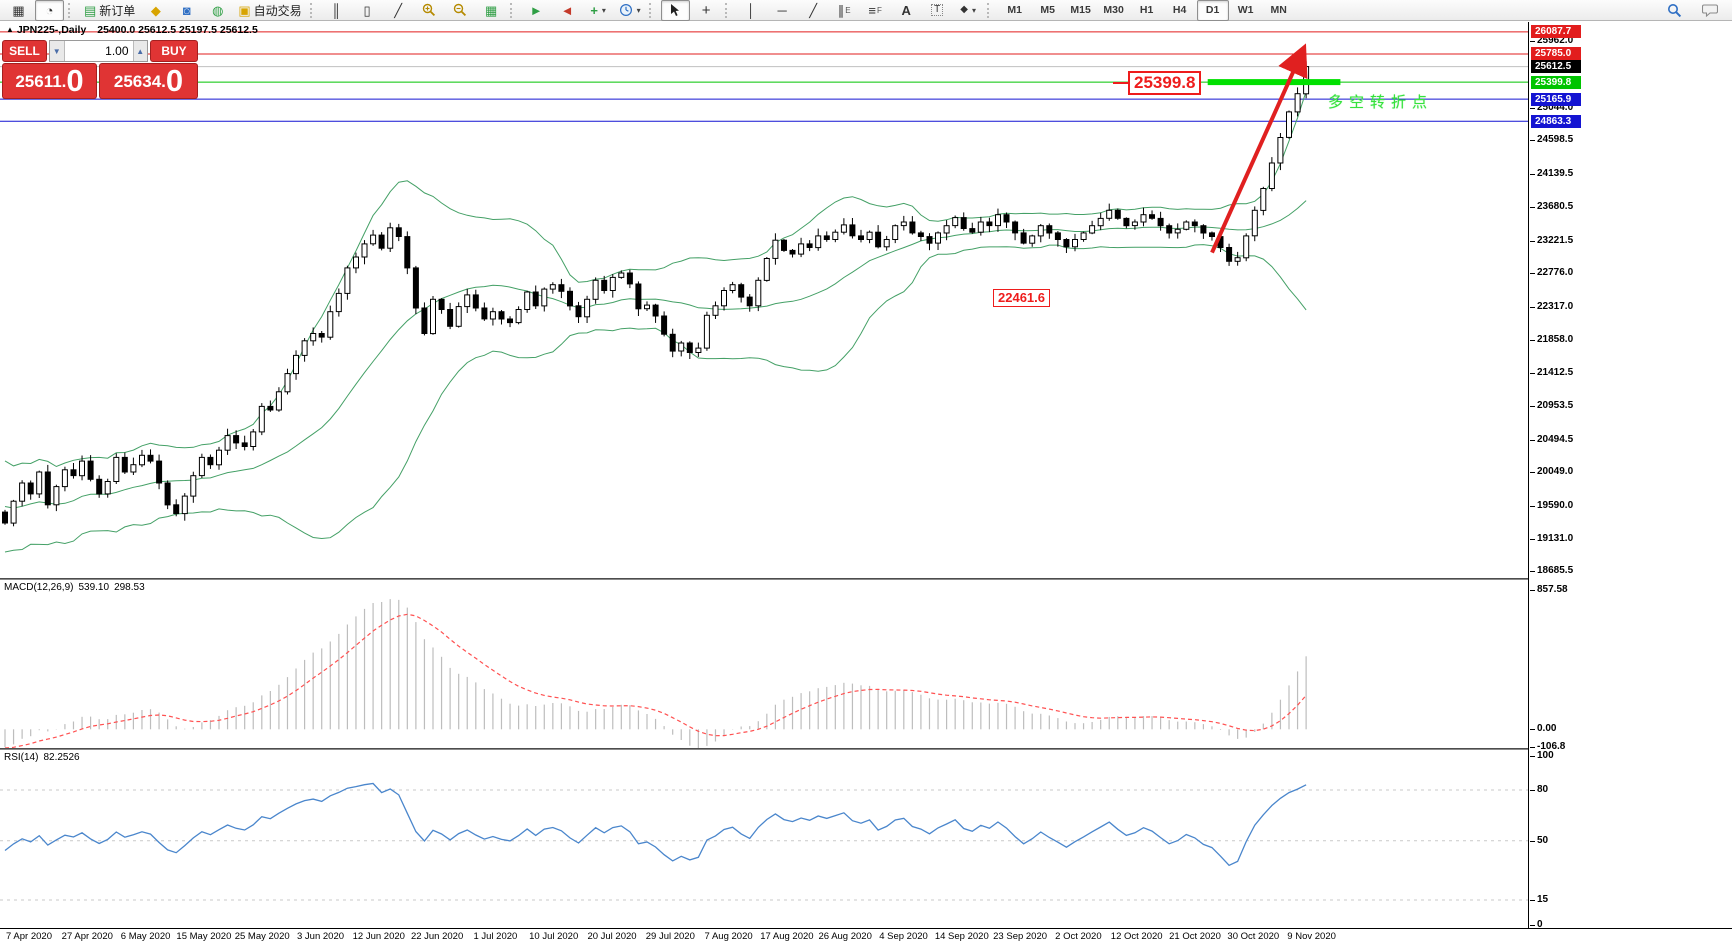 This screenshot has height=945, width=1732. Describe the element at coordinates (866, 579) in the screenshot. I see `pane-splitter-macd` at that location.